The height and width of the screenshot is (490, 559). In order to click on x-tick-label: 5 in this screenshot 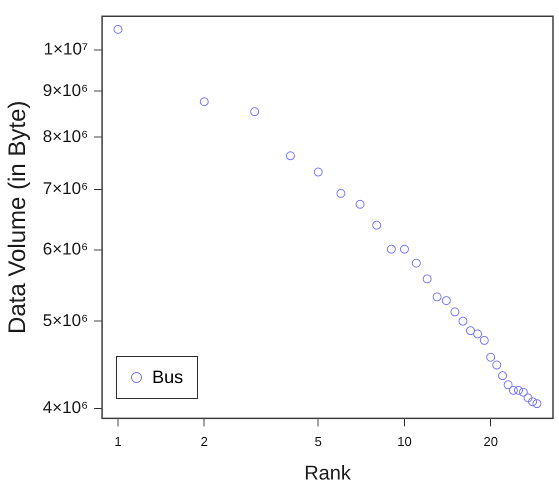, I will do `click(318, 441)`.